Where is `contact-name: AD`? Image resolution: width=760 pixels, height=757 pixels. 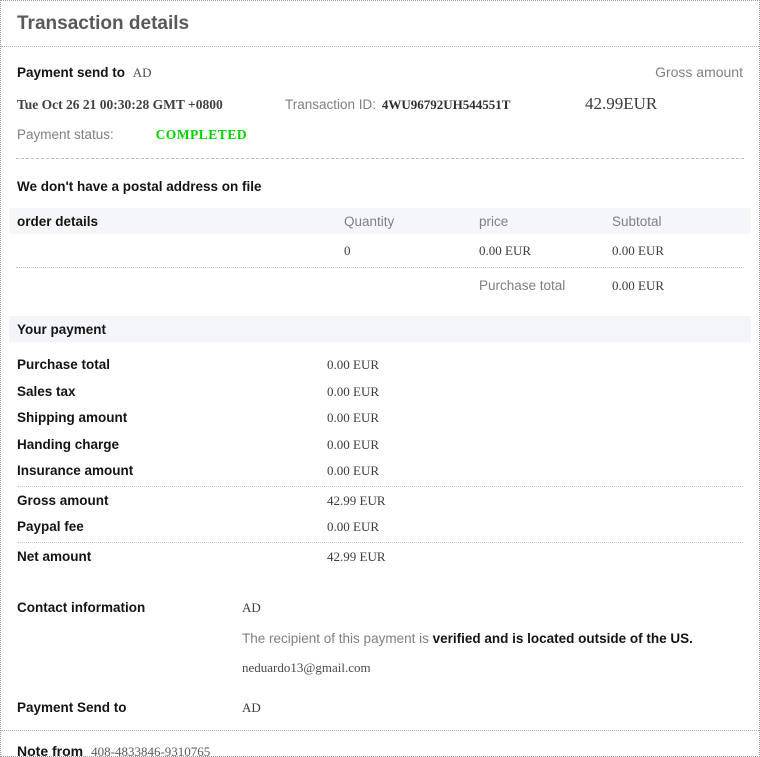 contact-name: AD is located at coordinates (251, 607).